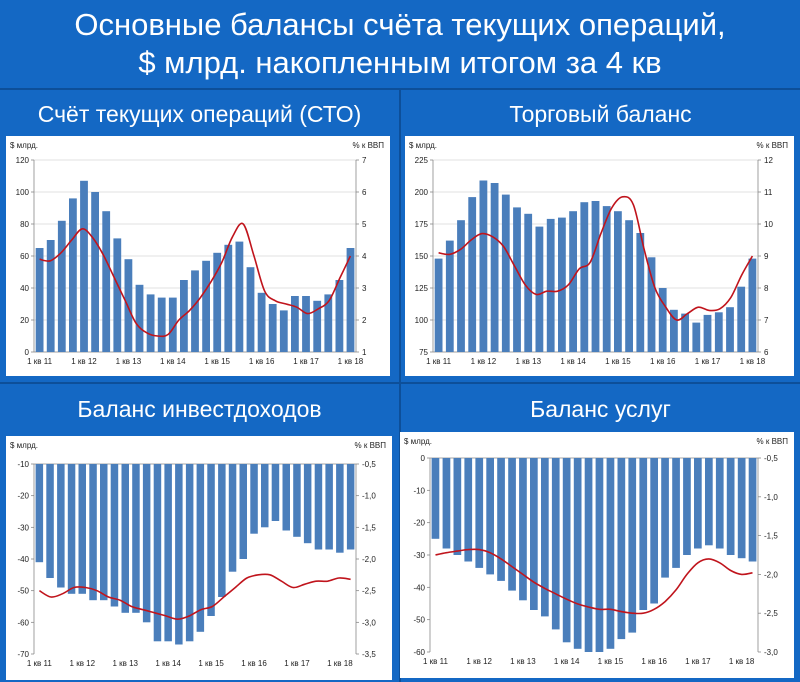  What do you see at coordinates (24, 320) in the screenshot?
I see `y-tick-label: 20` at bounding box center [24, 320].